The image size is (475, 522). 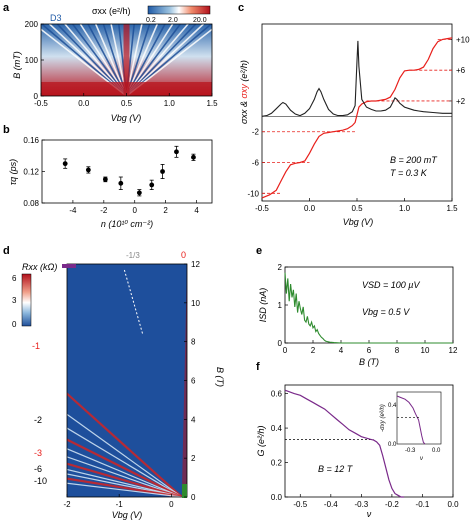 What do you see at coordinates (195, 264) in the screenshot?
I see `panel-d-ytick-label: 12` at bounding box center [195, 264].